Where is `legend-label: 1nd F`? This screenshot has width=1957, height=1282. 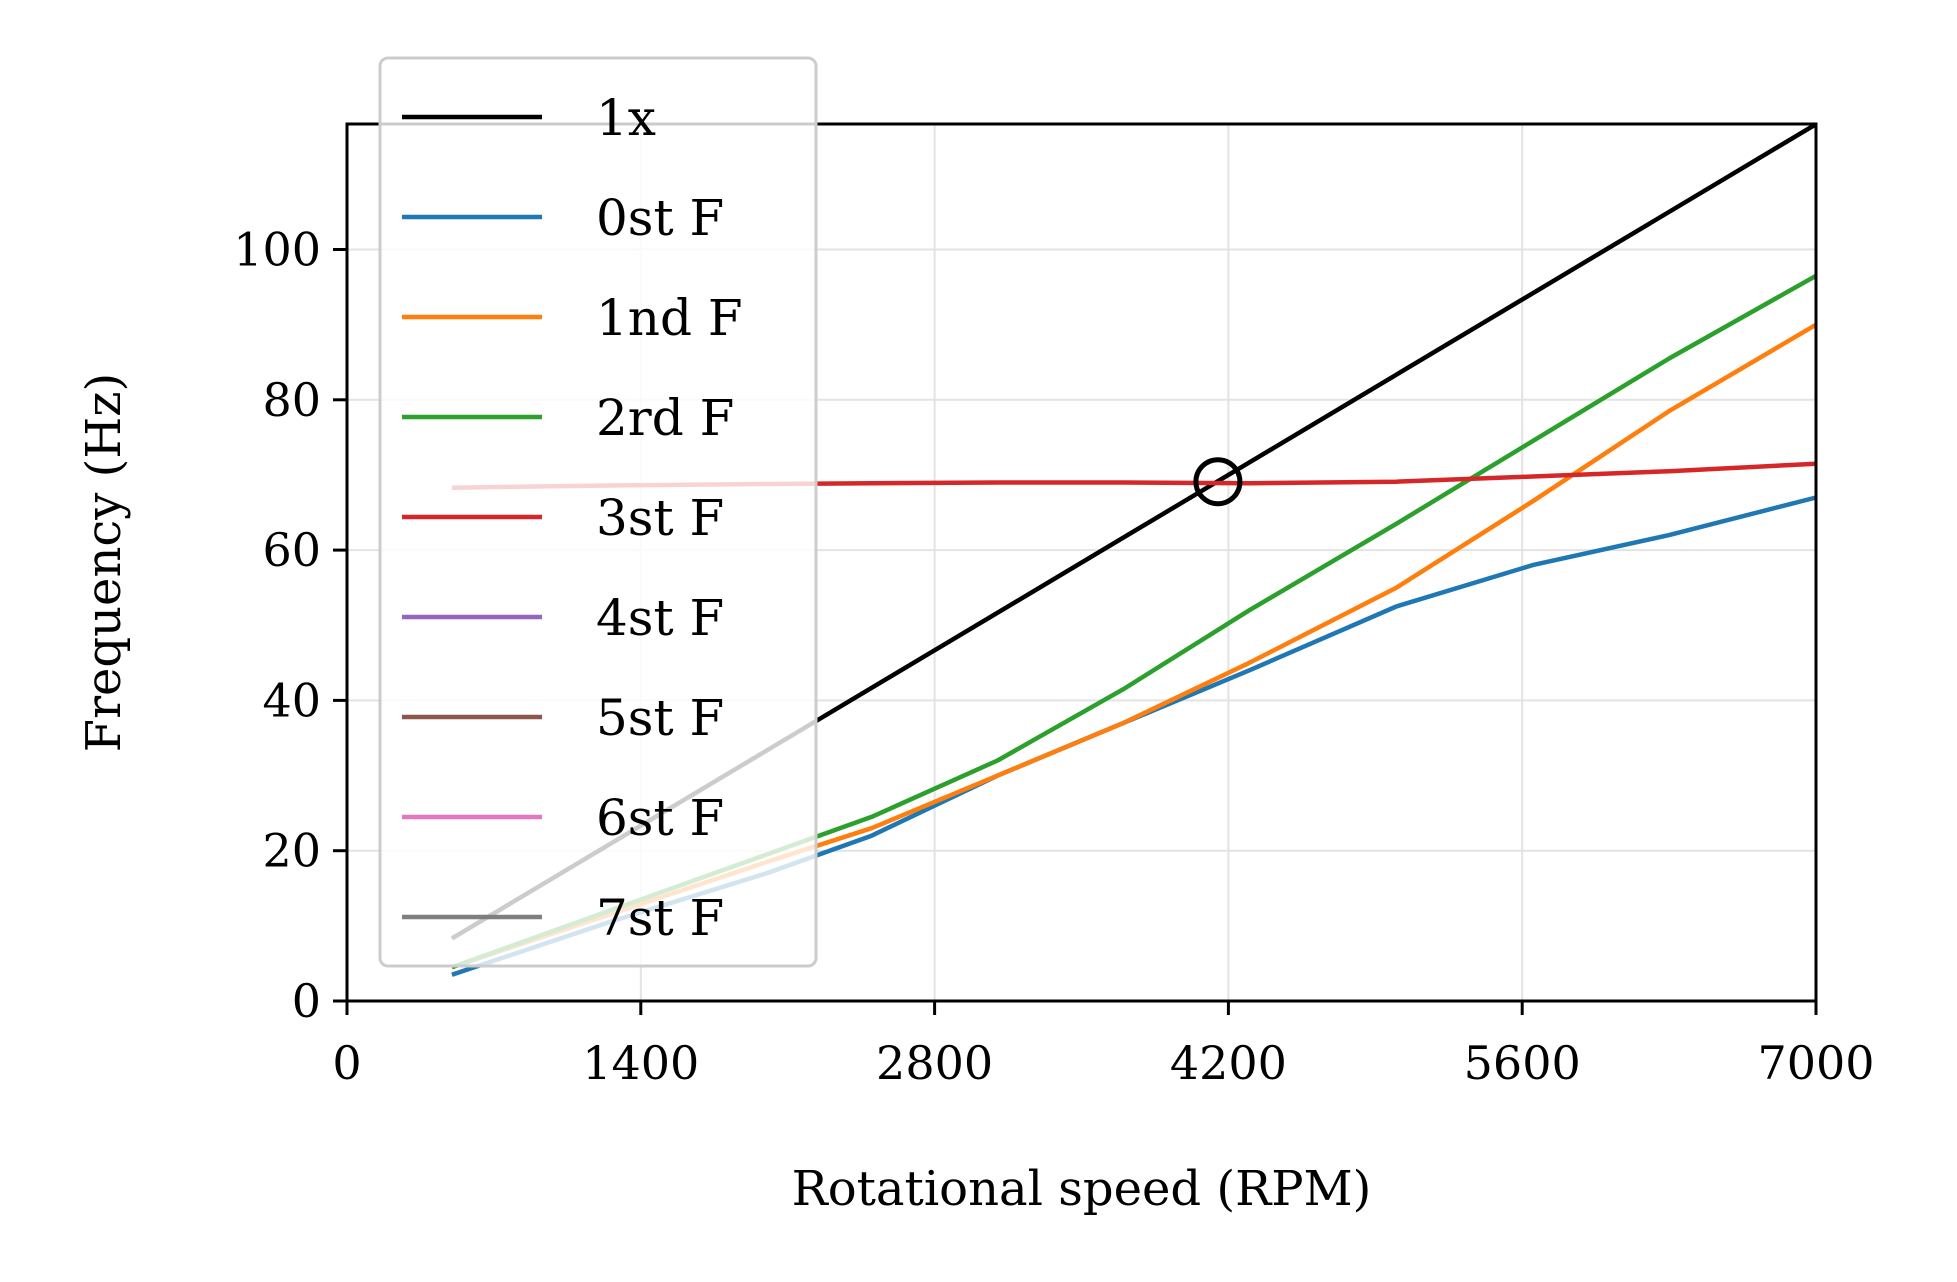 legend-label: 1nd F is located at coordinates (669, 318).